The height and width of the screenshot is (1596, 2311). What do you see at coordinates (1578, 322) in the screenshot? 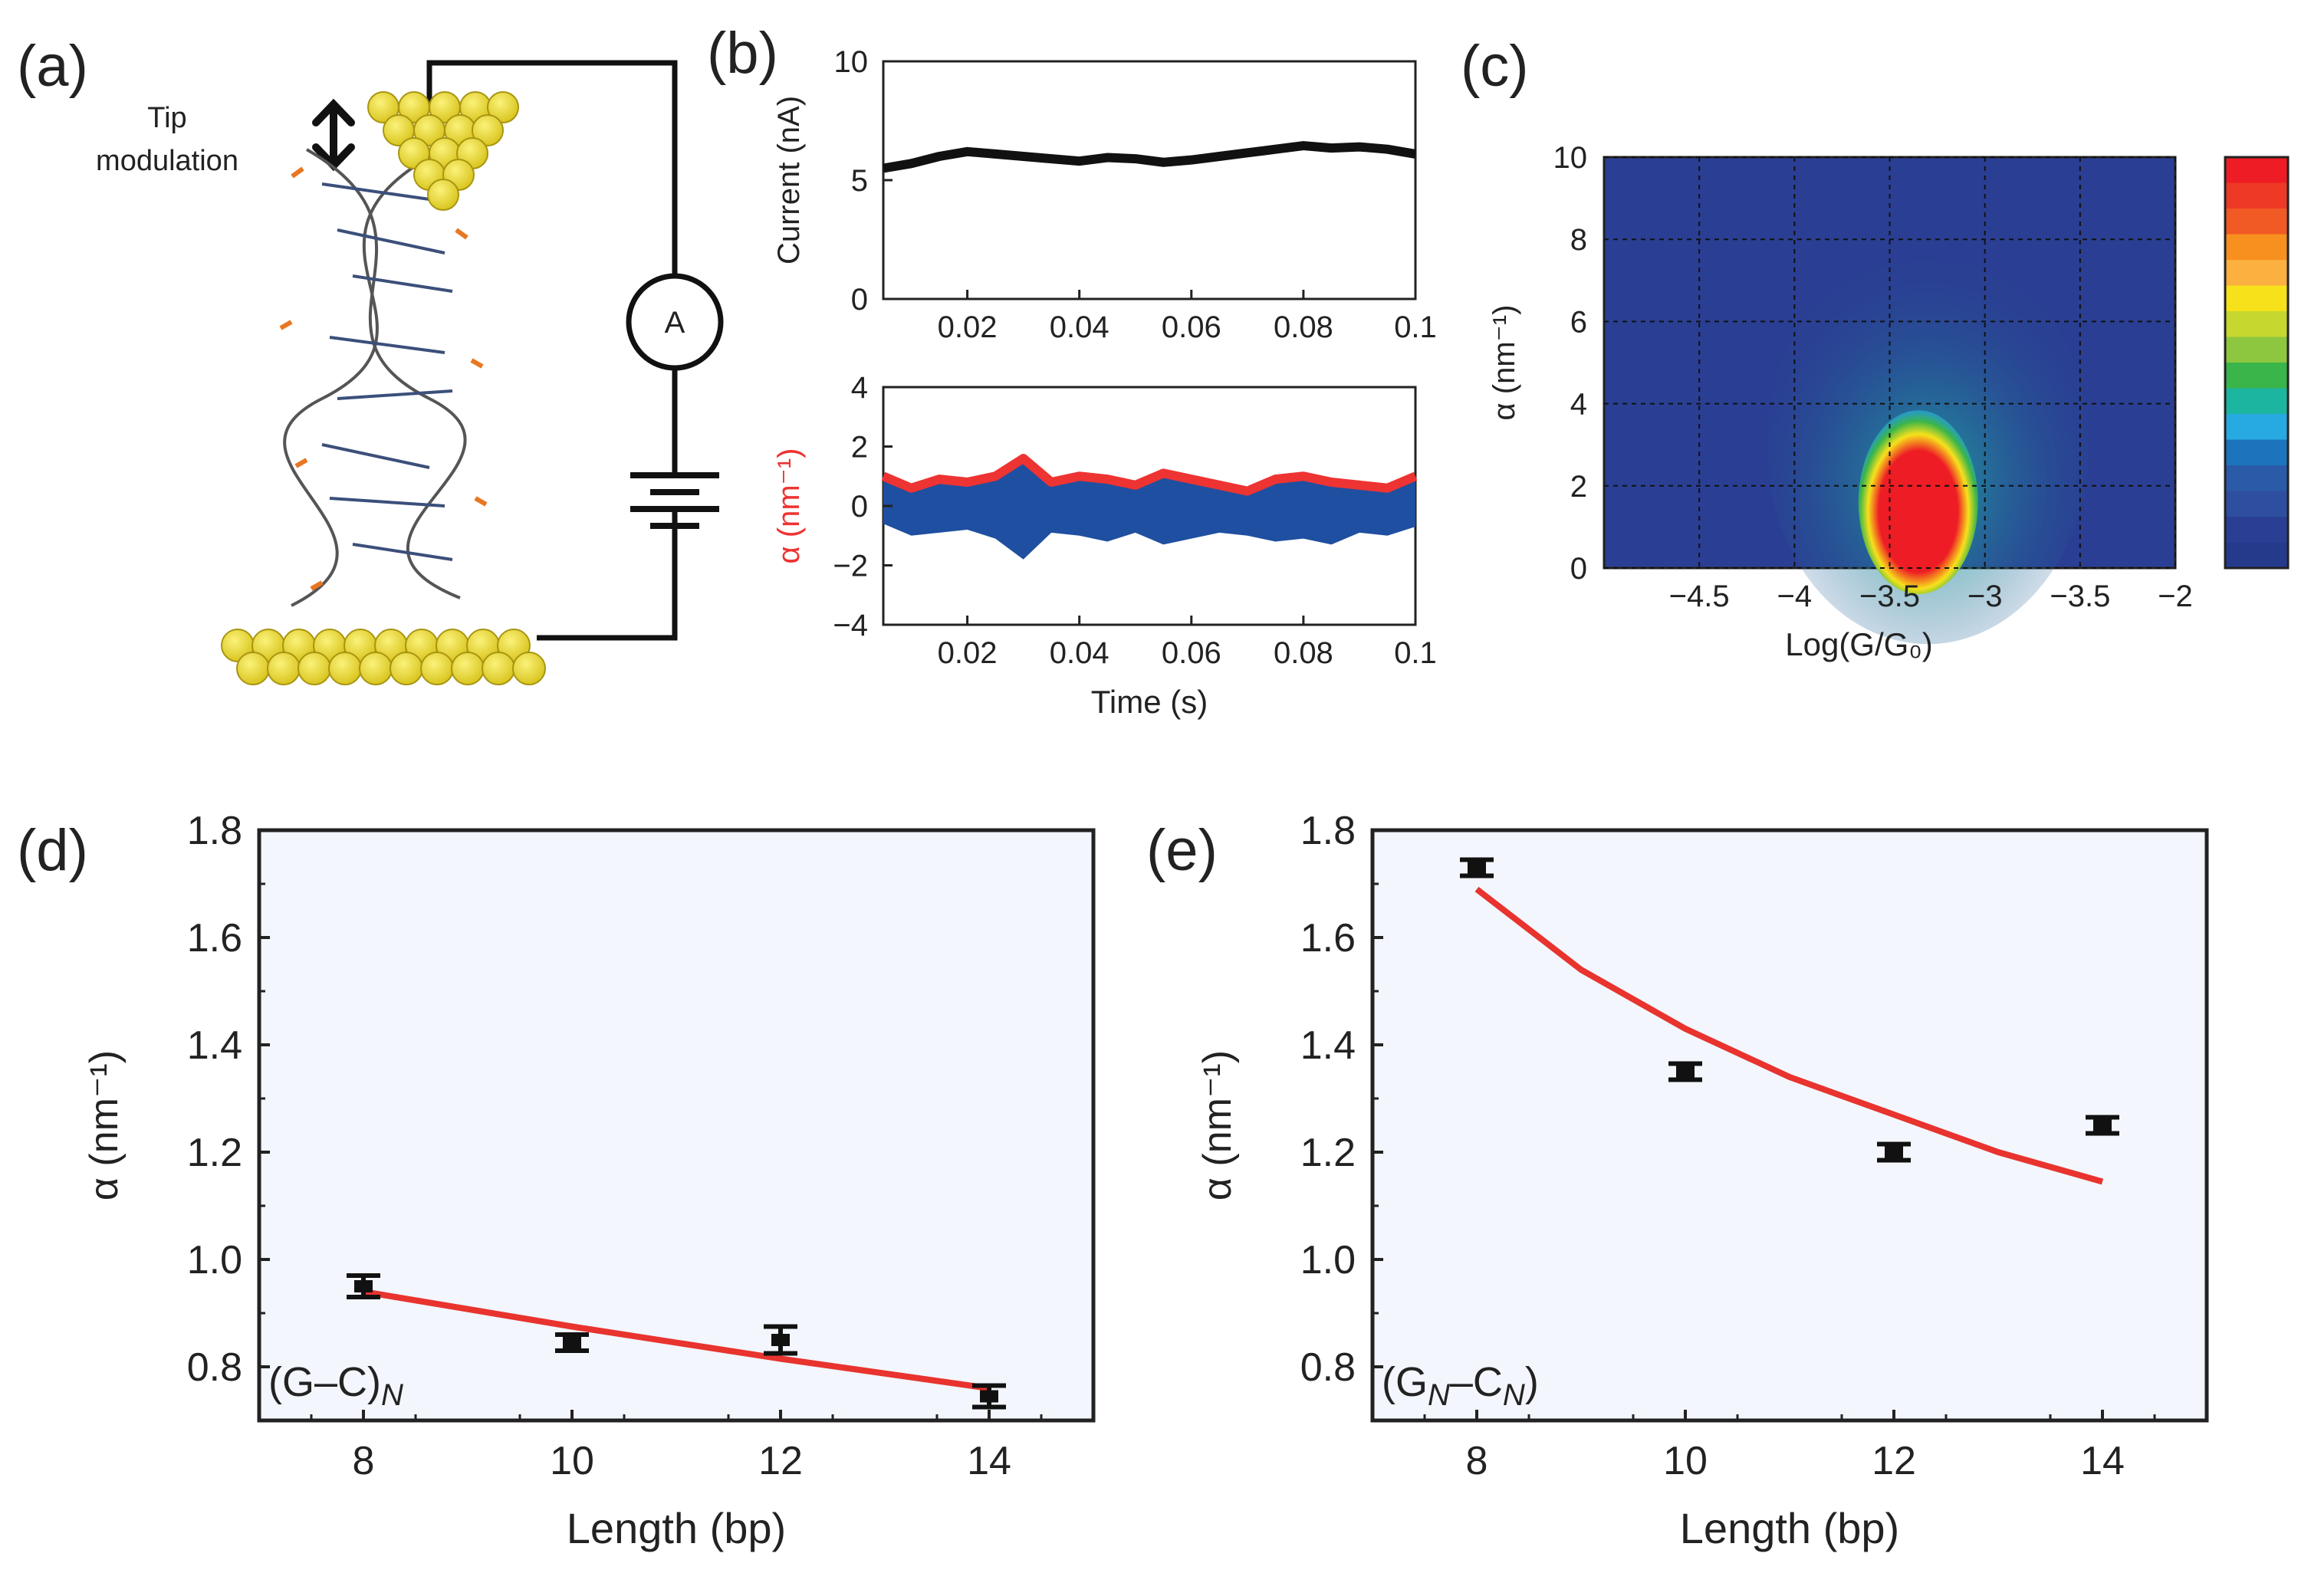
I see `y-tick-label: 6` at bounding box center [1578, 322].